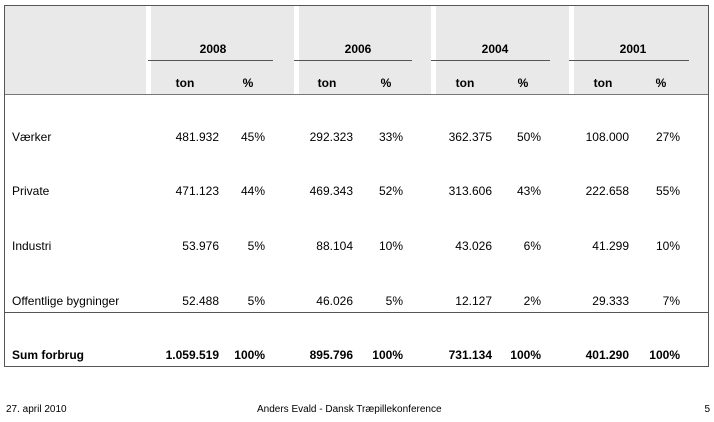 This screenshot has height=422, width=714. What do you see at coordinates (532, 301) in the screenshot?
I see `table-cell: 2%` at bounding box center [532, 301].